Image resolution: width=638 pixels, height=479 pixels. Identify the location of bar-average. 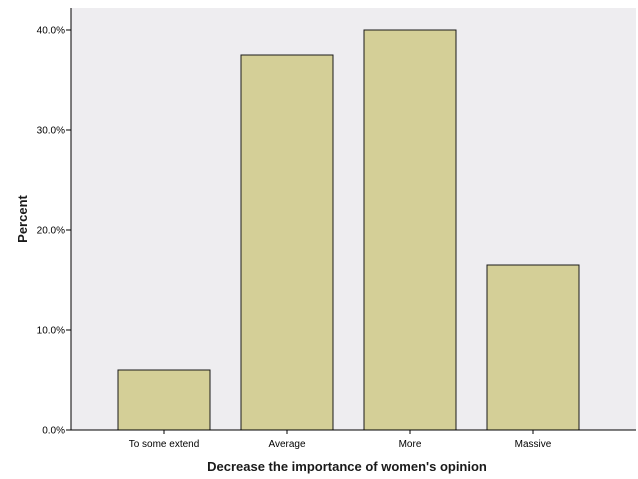
(287, 242).